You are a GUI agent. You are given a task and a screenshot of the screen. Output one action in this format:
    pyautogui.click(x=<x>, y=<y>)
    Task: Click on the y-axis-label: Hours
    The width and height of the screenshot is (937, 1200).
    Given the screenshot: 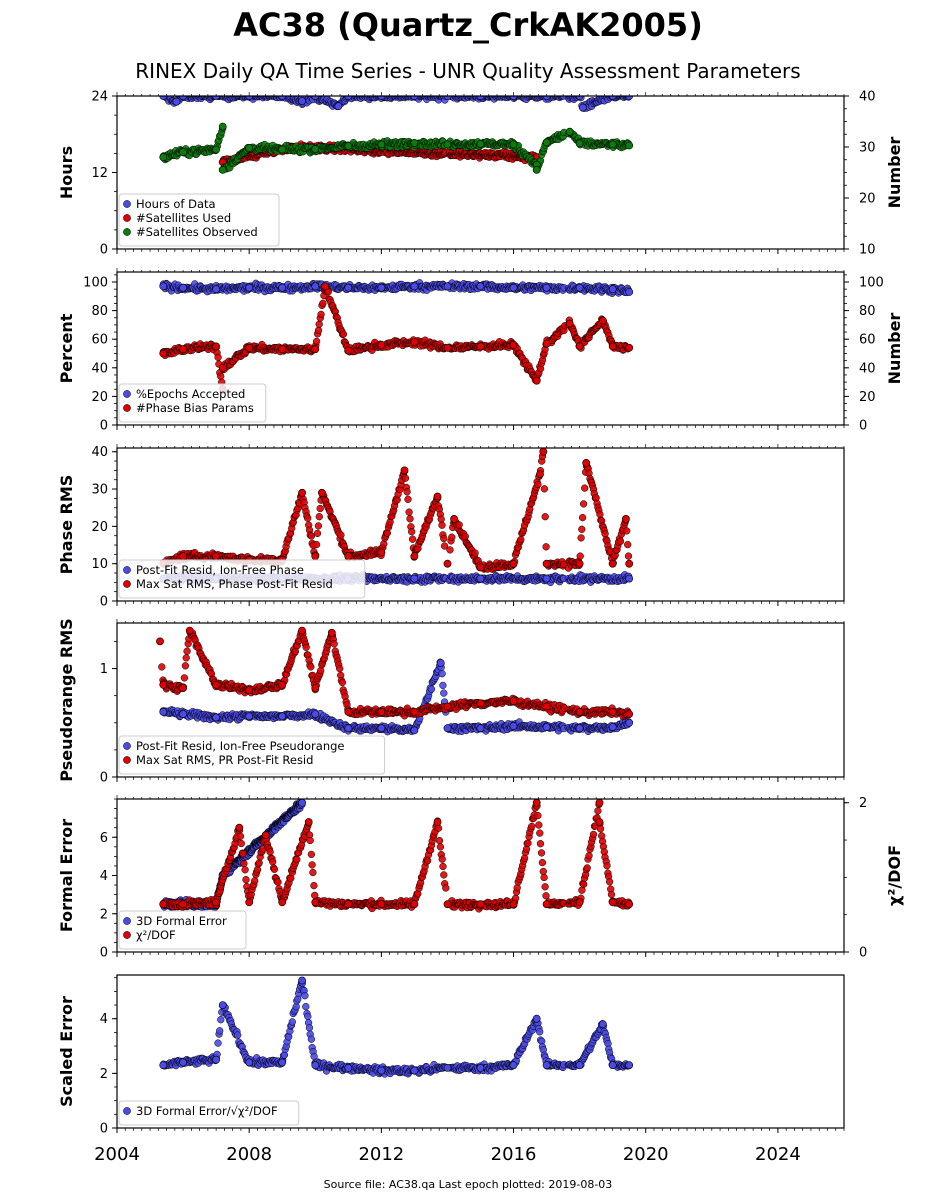 What is the action you would take?
    pyautogui.click(x=66, y=172)
    